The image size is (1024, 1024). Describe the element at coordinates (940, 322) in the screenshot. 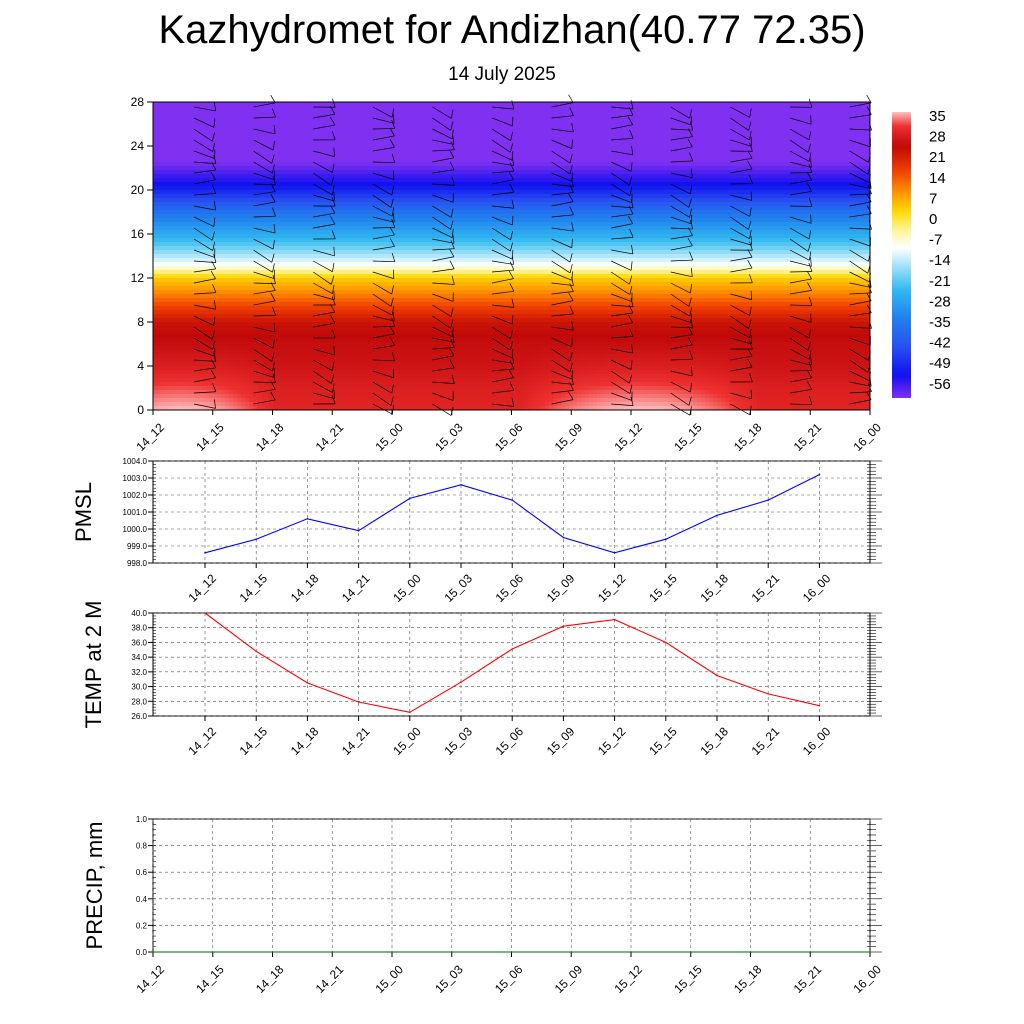

I see `colorbar-label: -35` at that location.